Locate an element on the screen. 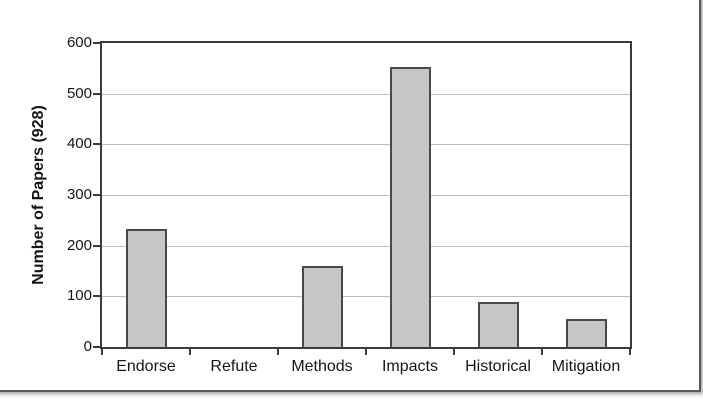 This screenshot has width=703, height=400. y-tick-label-500: 500 is located at coordinates (79, 93).